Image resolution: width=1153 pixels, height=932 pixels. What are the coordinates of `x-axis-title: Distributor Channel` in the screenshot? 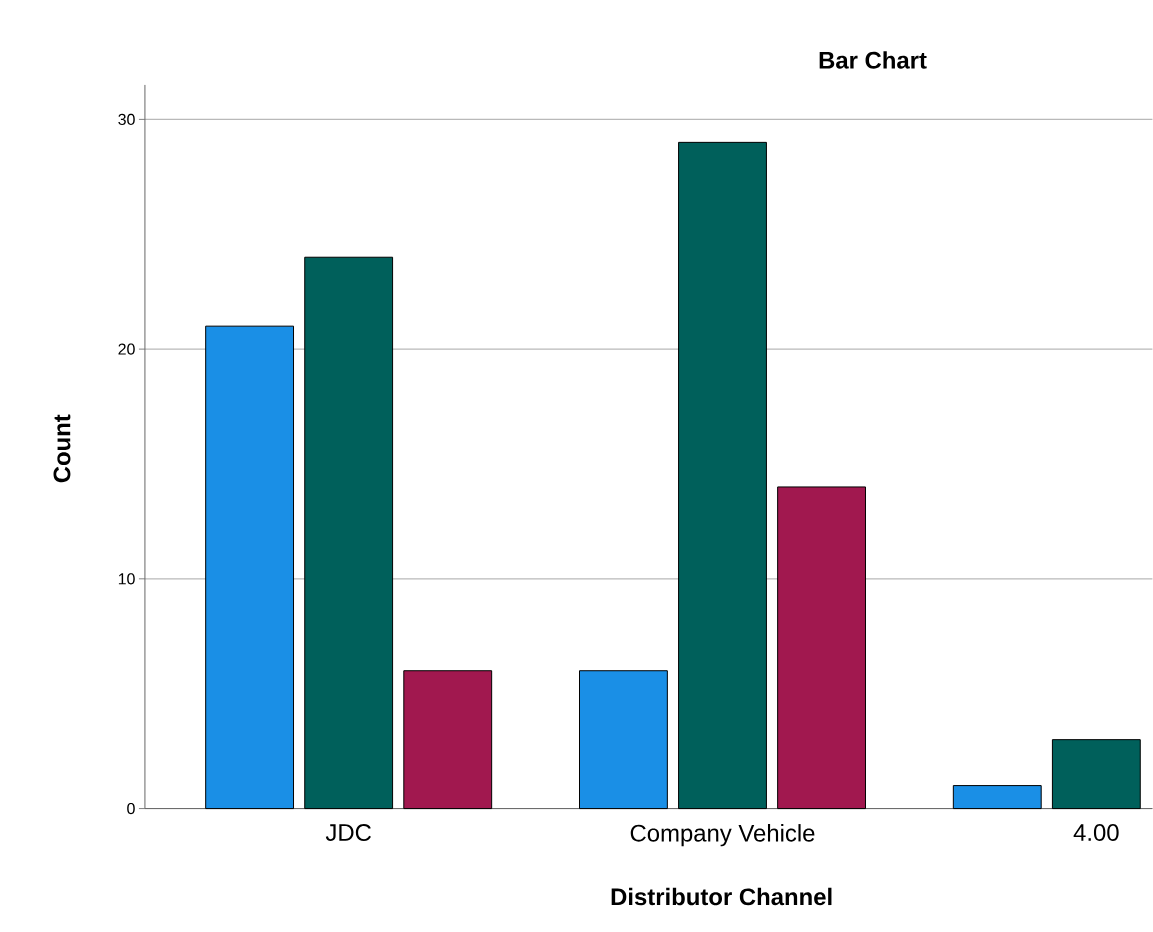 It's located at (721, 896).